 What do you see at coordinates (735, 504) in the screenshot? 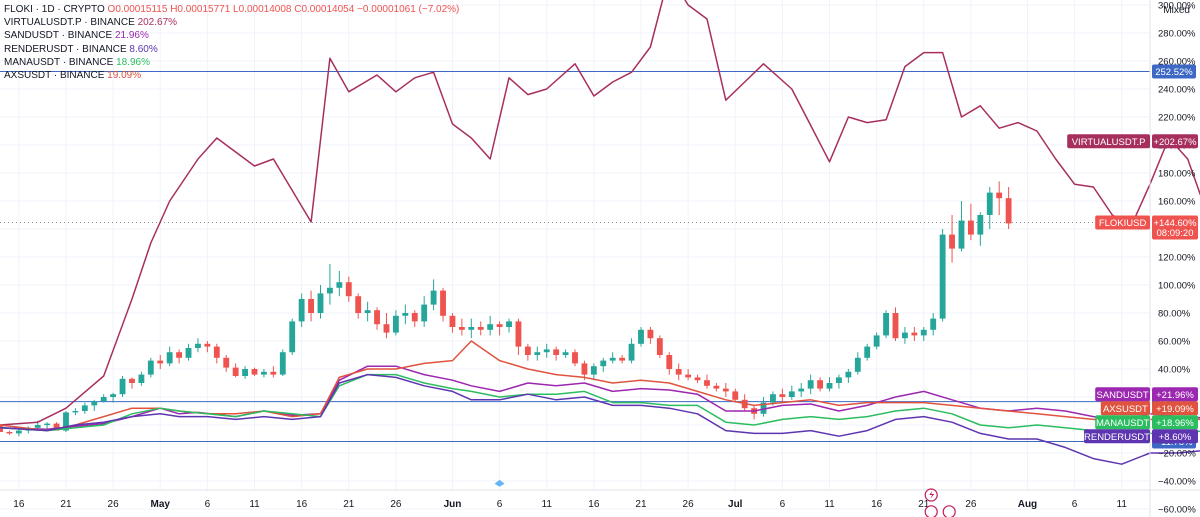
I see `x-tick-label: Jul` at bounding box center [735, 504].